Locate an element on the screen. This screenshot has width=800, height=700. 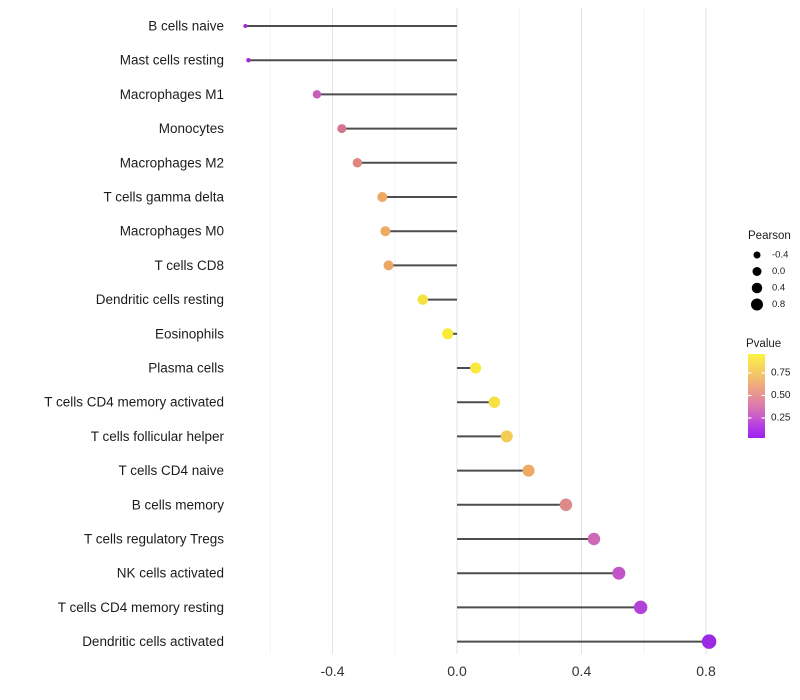
pvalue-legend-label: 0.75 is located at coordinates (781, 373).